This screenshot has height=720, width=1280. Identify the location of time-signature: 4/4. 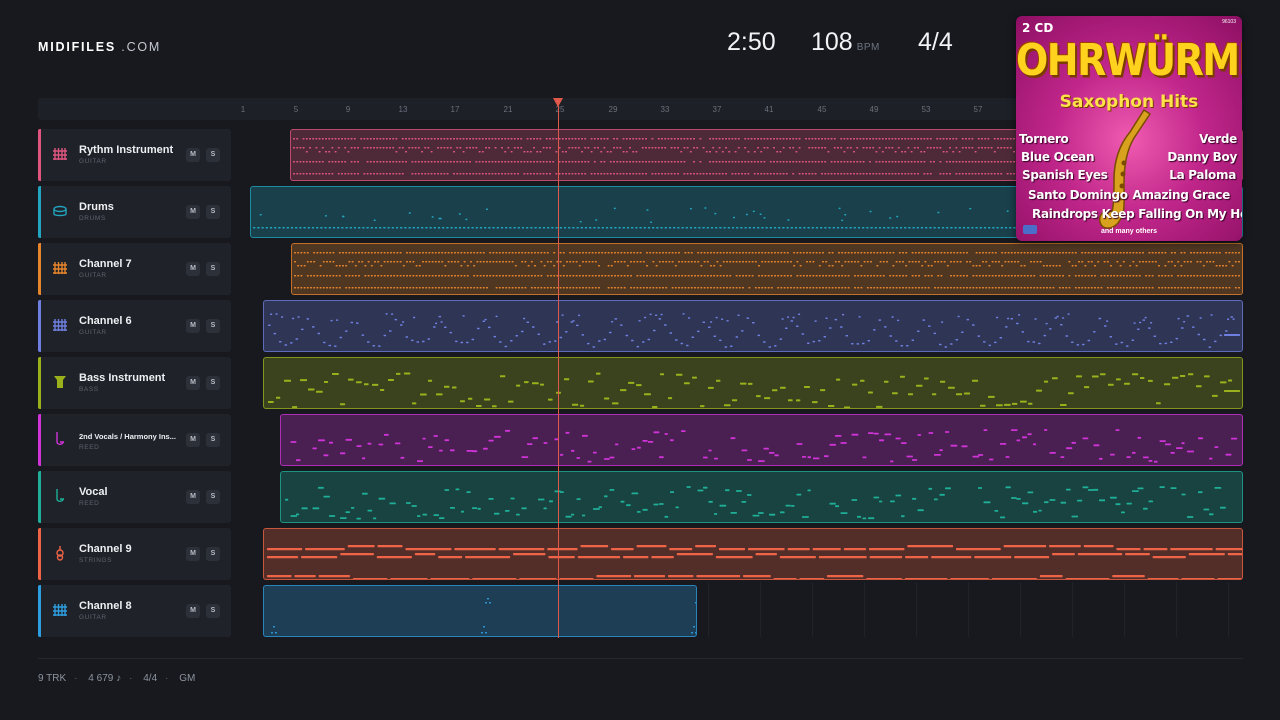
(935, 42).